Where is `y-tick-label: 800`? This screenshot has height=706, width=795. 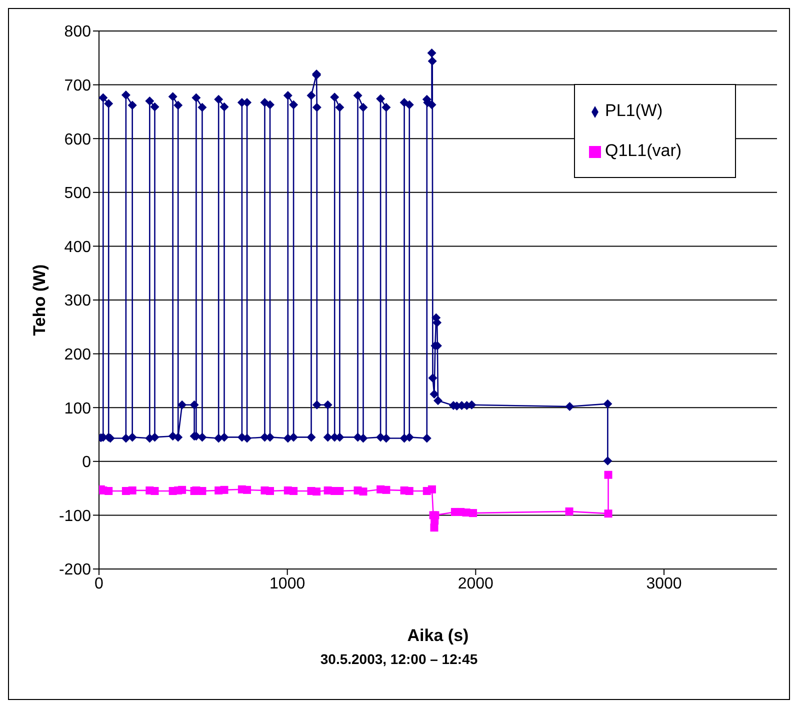 y-tick-label: 800 is located at coordinates (78, 32).